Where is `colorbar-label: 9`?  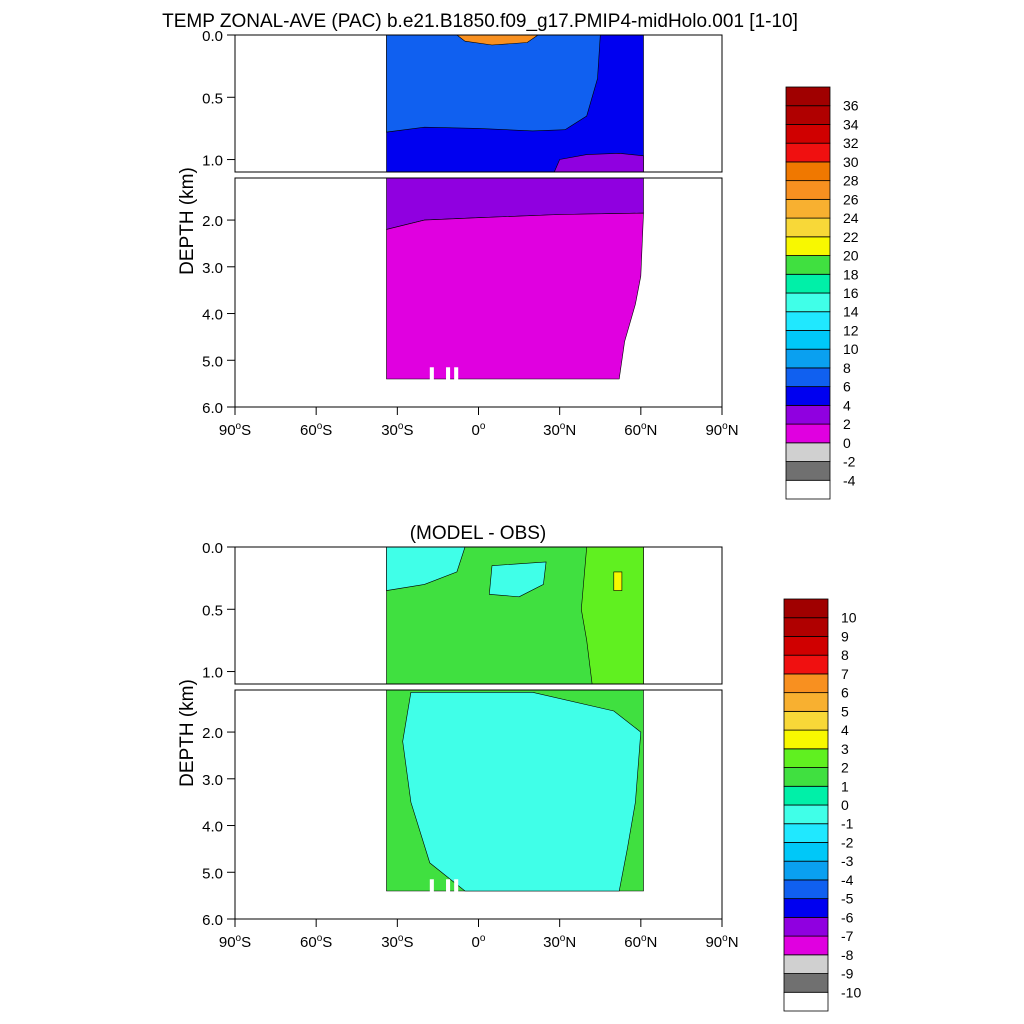 colorbar-label: 9 is located at coordinates (845, 636).